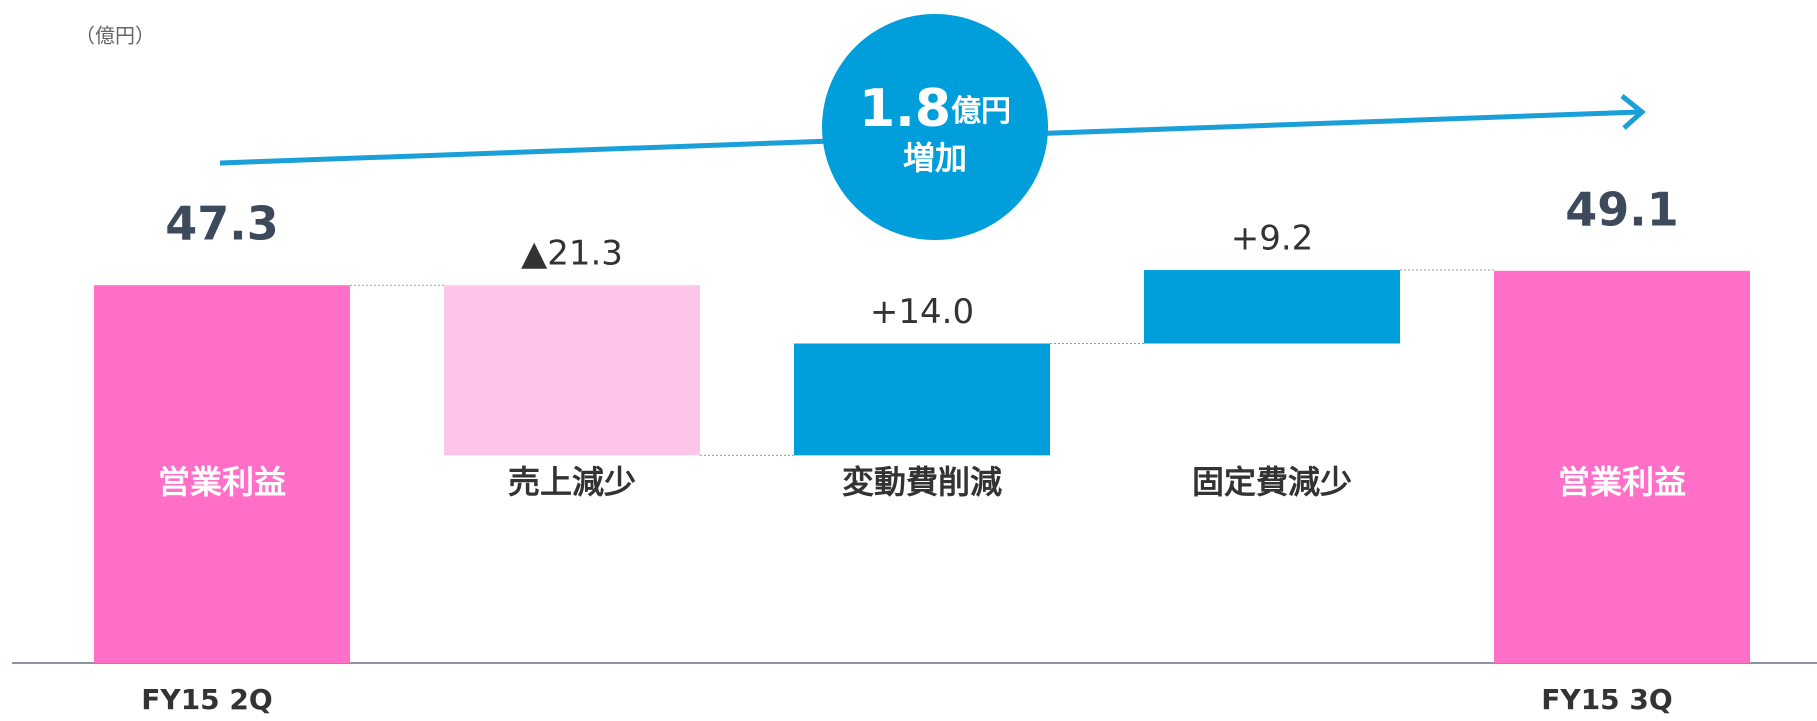 The height and width of the screenshot is (721, 1817). Describe the element at coordinates (1622, 209) in the screenshot. I see `value-label: 49.1` at that location.